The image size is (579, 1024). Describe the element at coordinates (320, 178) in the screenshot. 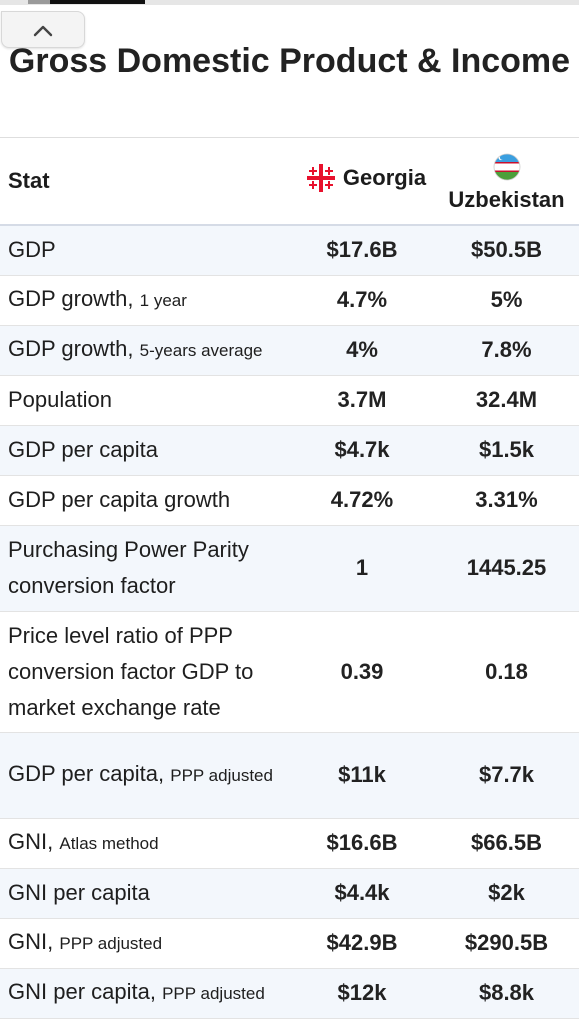

I see `georgia-flag-icon` at that location.